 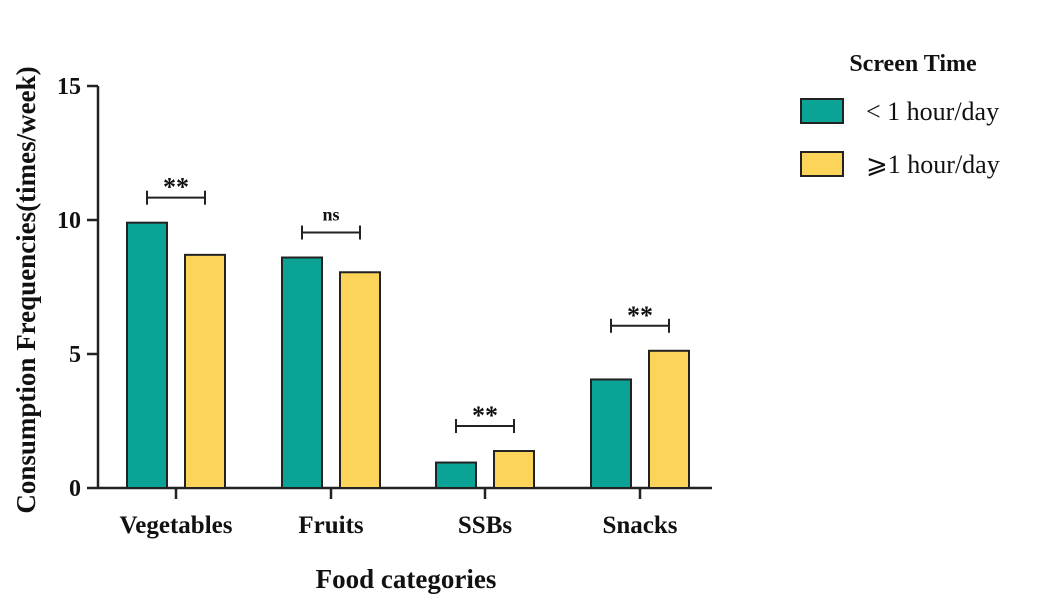 What do you see at coordinates (75, 355) in the screenshot?
I see `y-tick-label: 5` at bounding box center [75, 355].